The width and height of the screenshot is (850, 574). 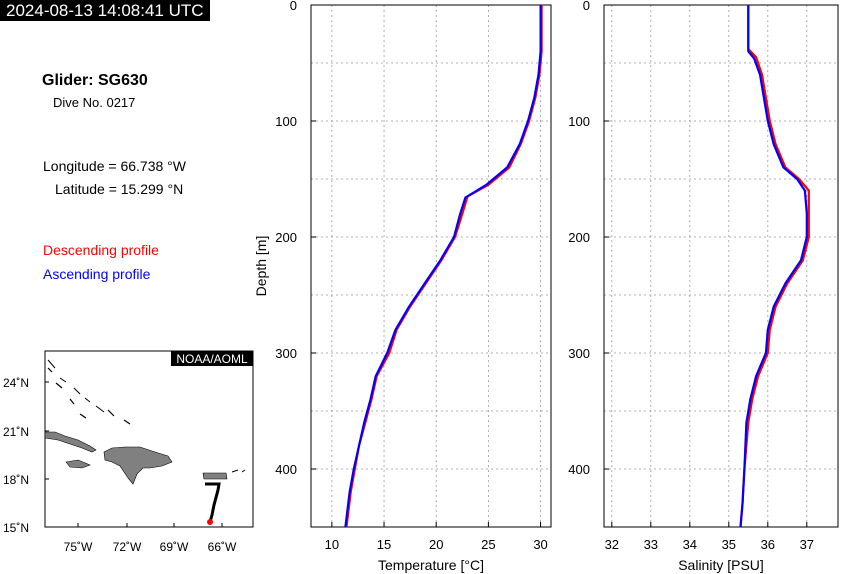 What do you see at coordinates (768, 544) in the screenshot?
I see `x-tick-label: 36` at bounding box center [768, 544].